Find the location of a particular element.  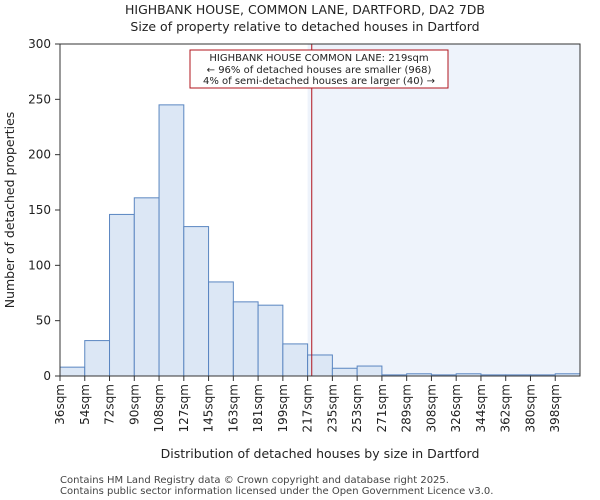

x-tick-label: 344sqm is located at coordinates (481, 408).